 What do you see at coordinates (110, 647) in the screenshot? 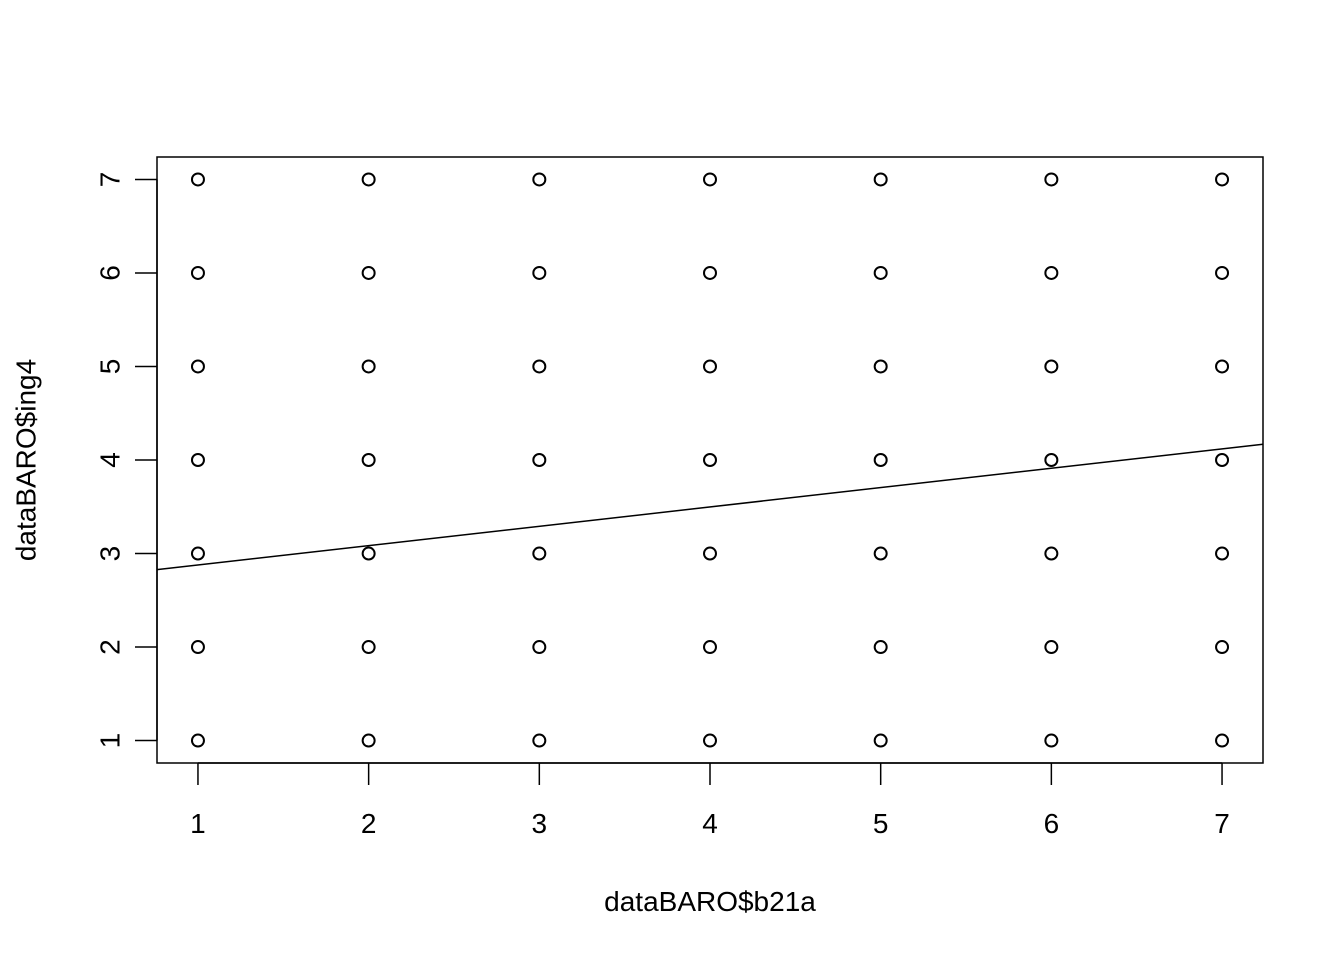
I see `y-tick-label: 2` at bounding box center [110, 647].